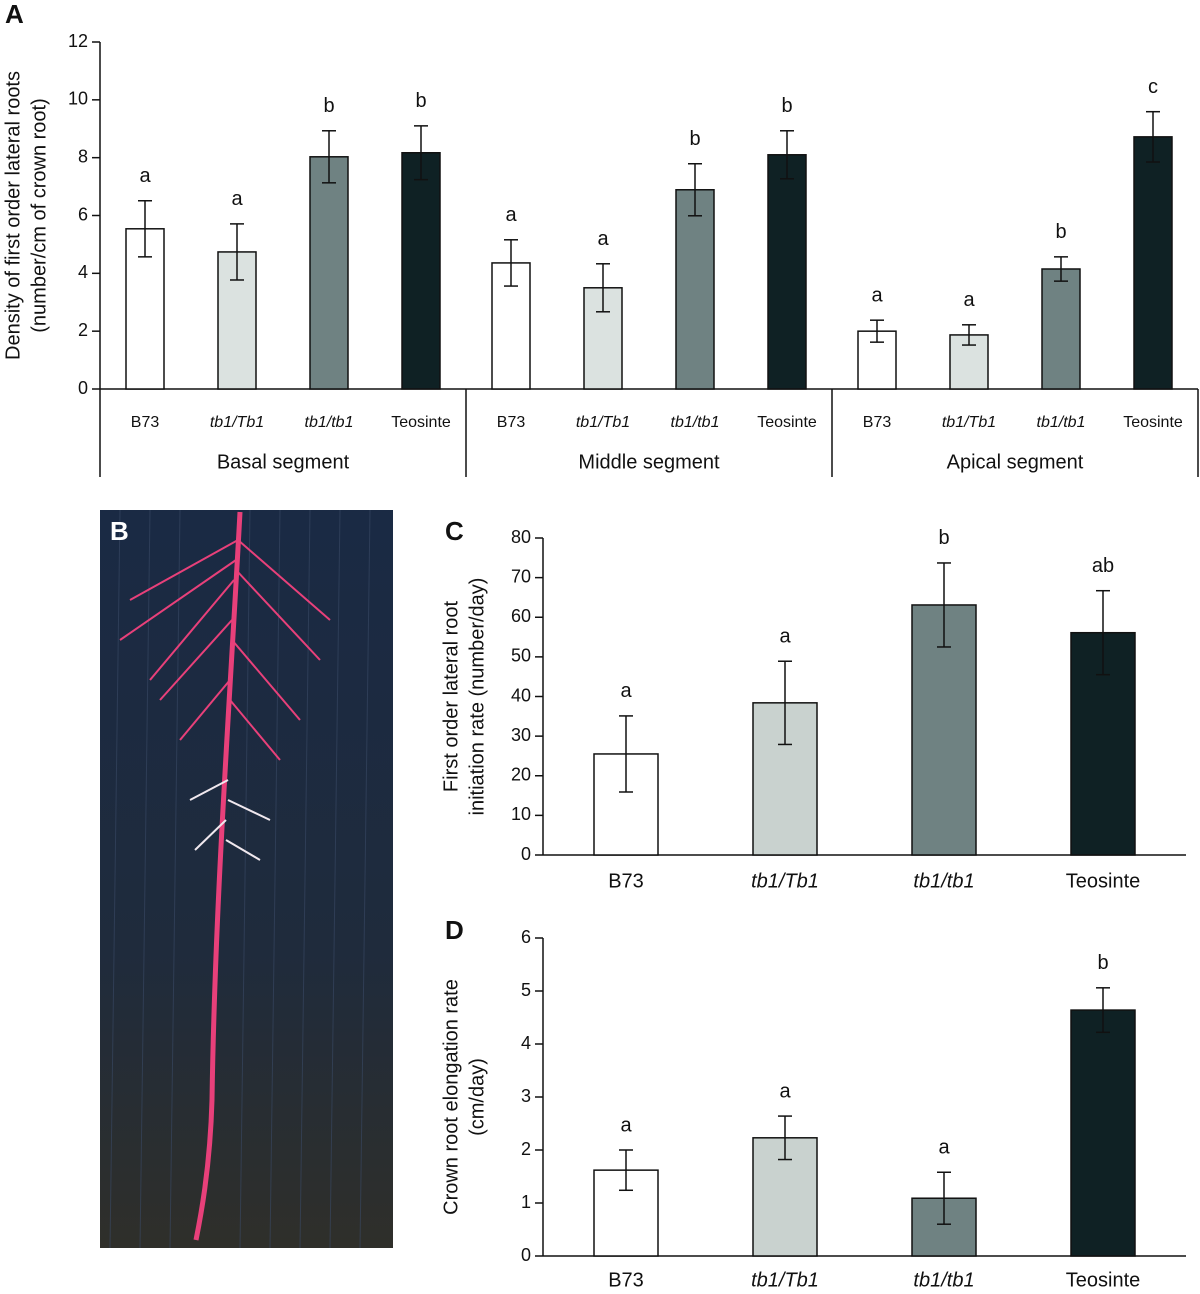 Image resolution: width=1200 pixels, height=1294 pixels. Describe the element at coordinates (283, 462) in the screenshot. I see `group-label: Basal segment` at that location.